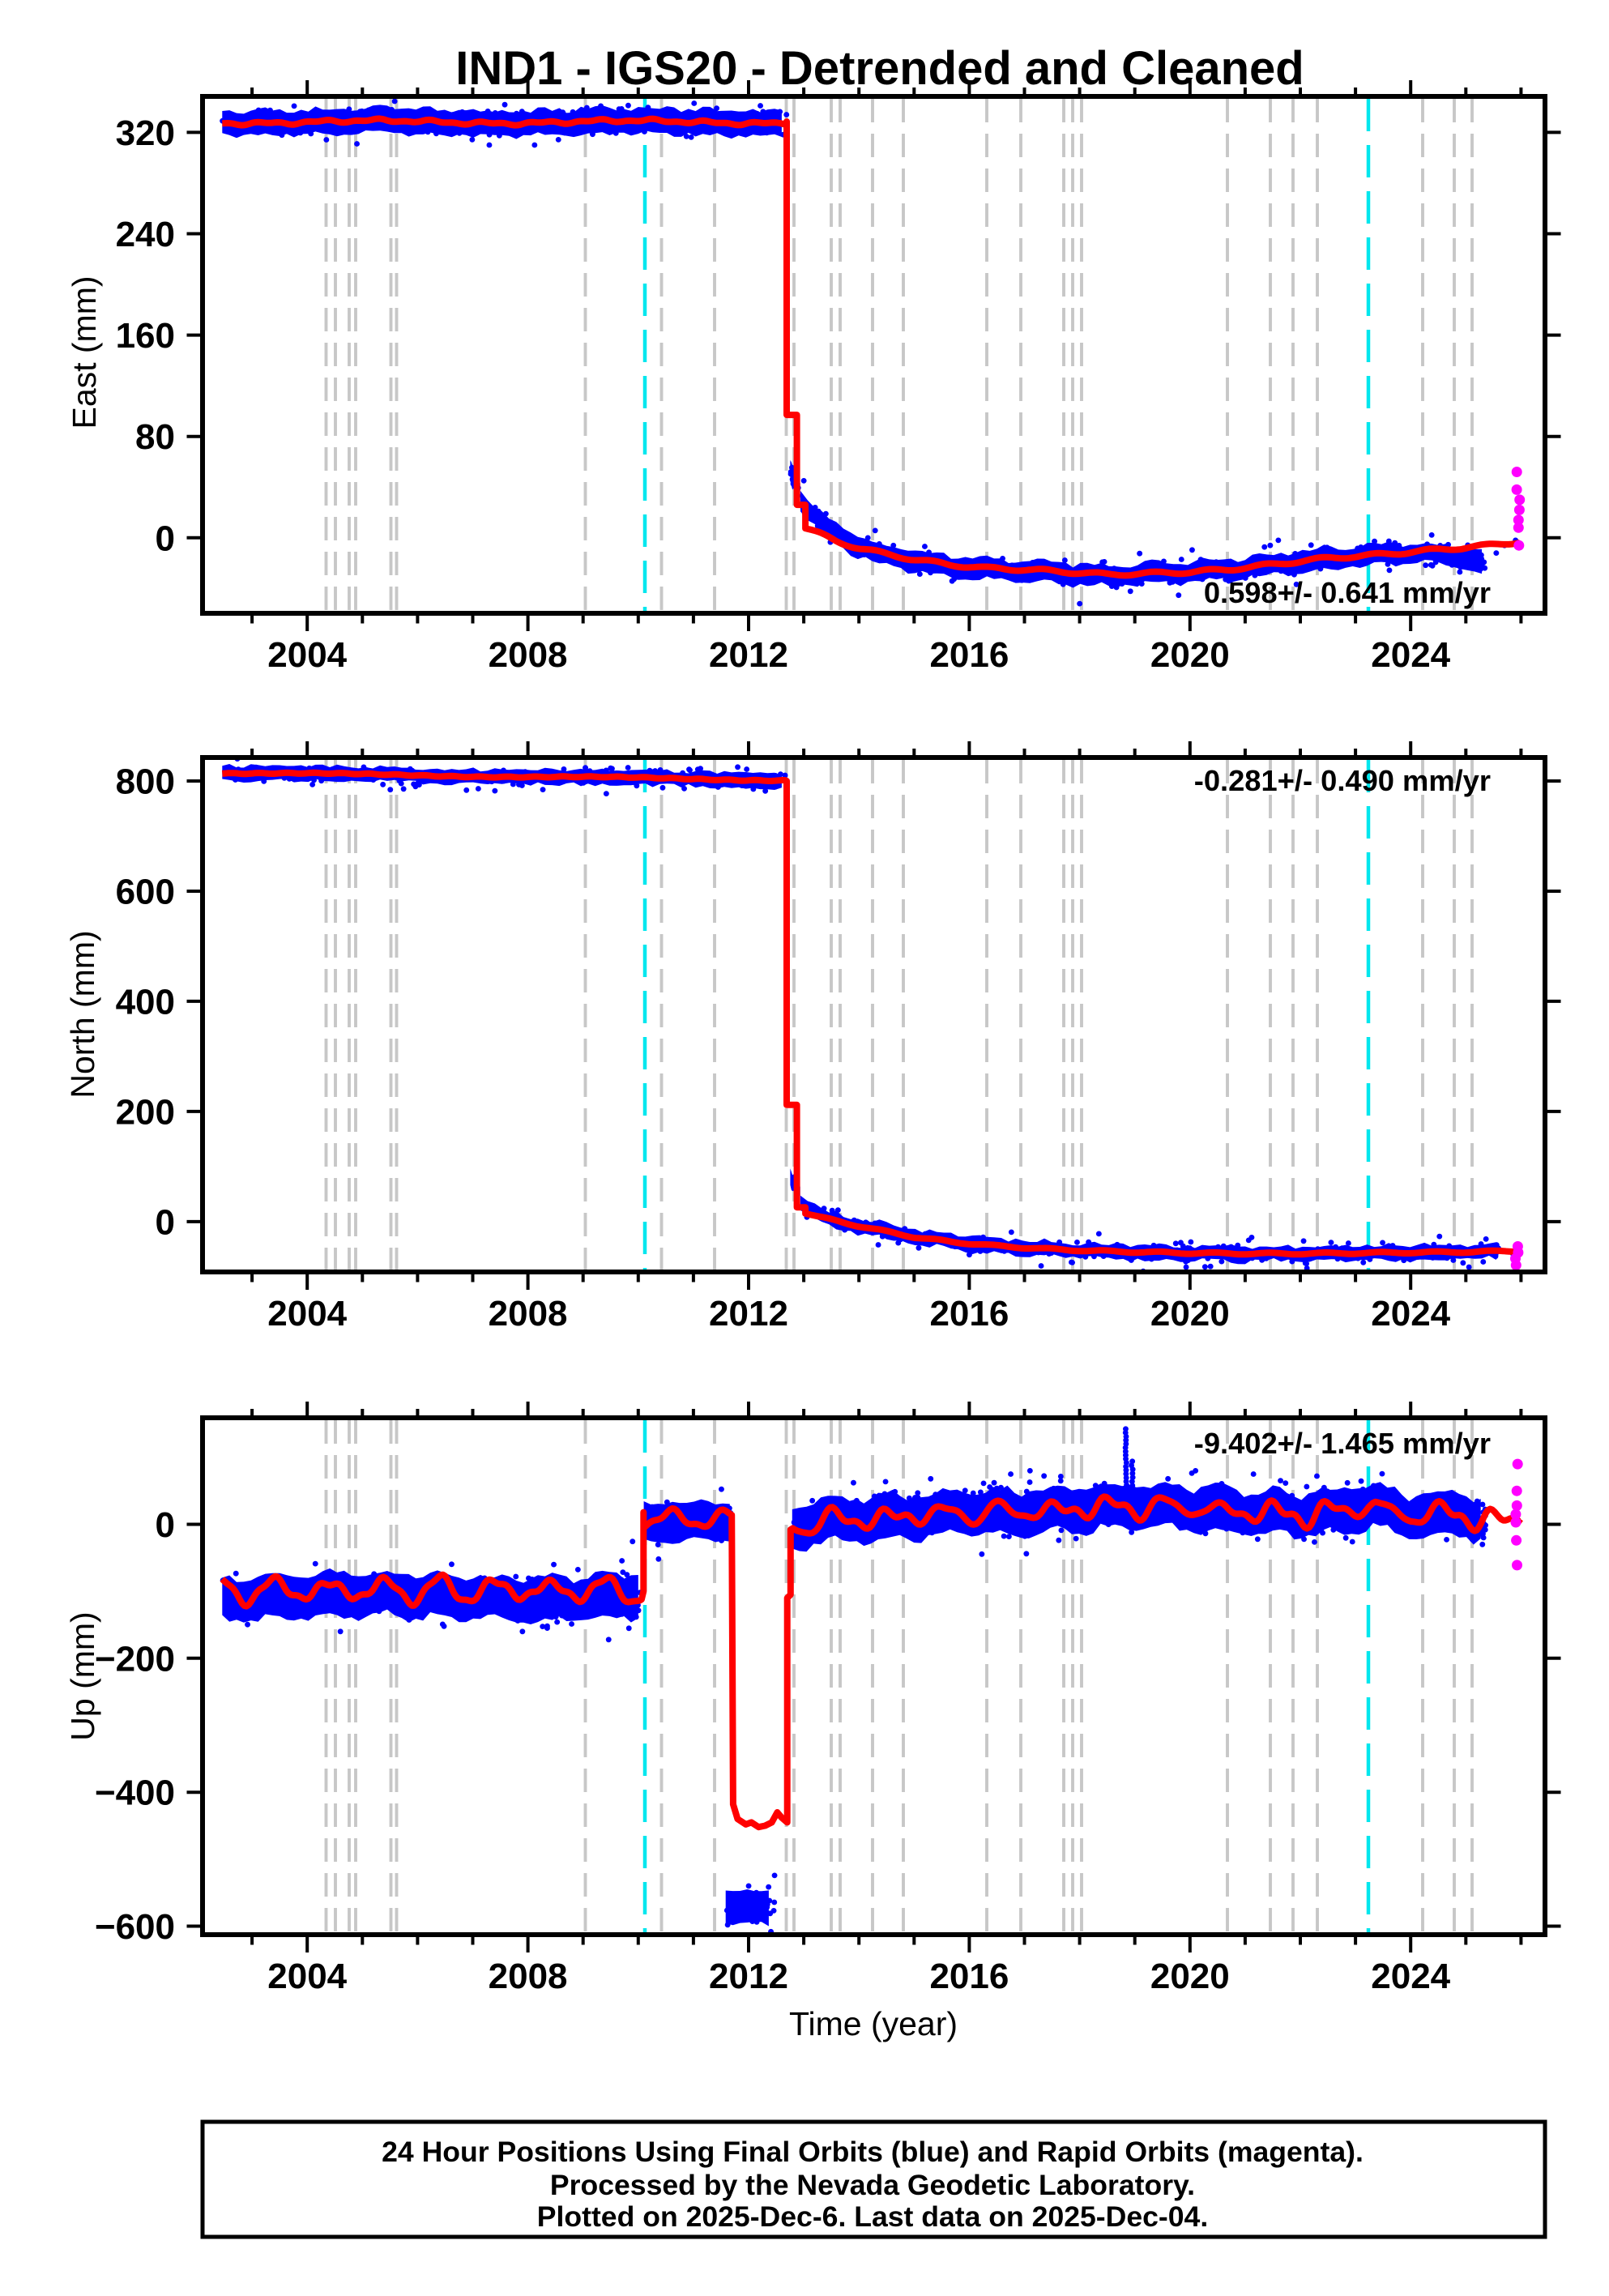 The height and width of the screenshot is (2296, 1609). What do you see at coordinates (84, 352) in the screenshot?
I see `svg-text: East (mm)` at bounding box center [84, 352].